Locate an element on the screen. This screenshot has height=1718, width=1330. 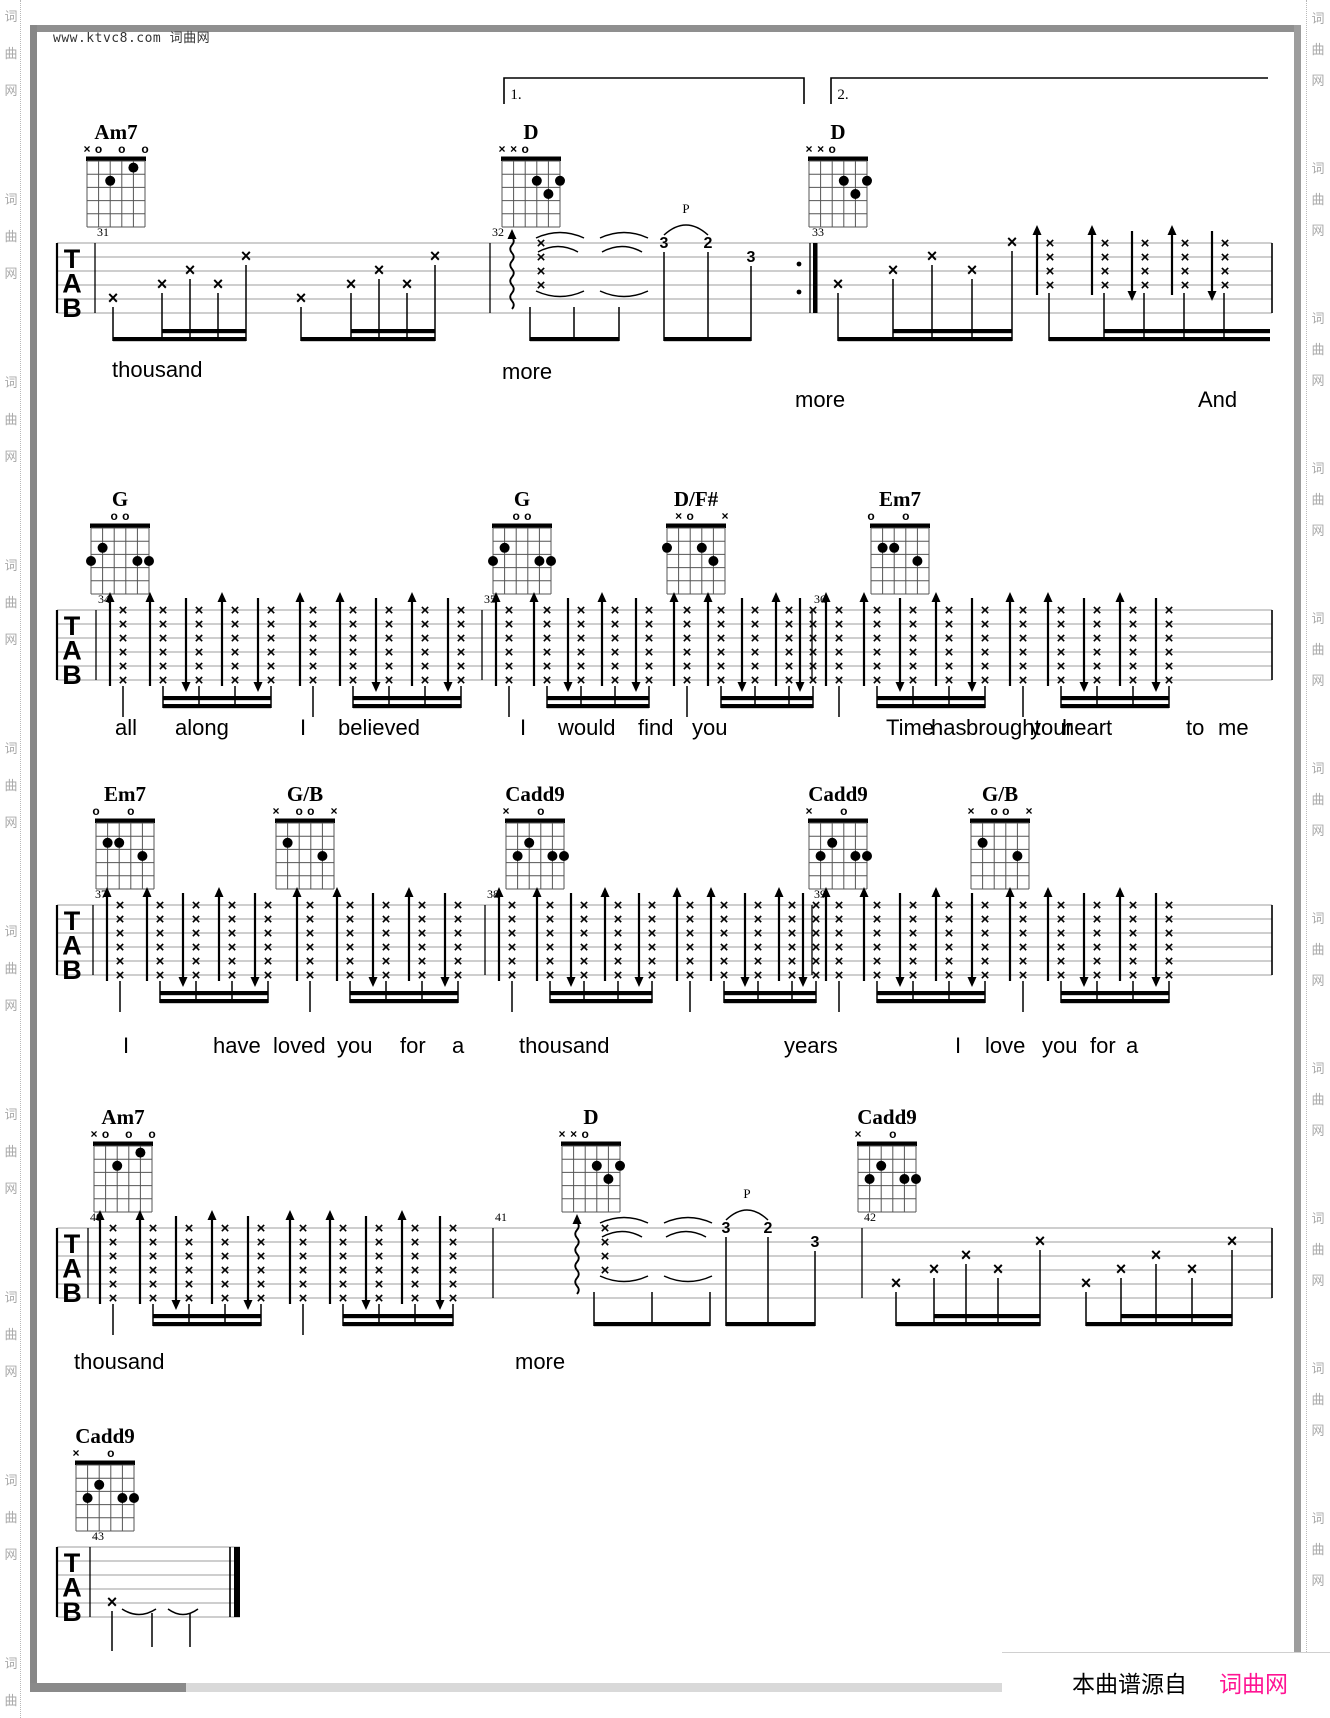
svg-text: 36 is located at coordinates (820, 599).